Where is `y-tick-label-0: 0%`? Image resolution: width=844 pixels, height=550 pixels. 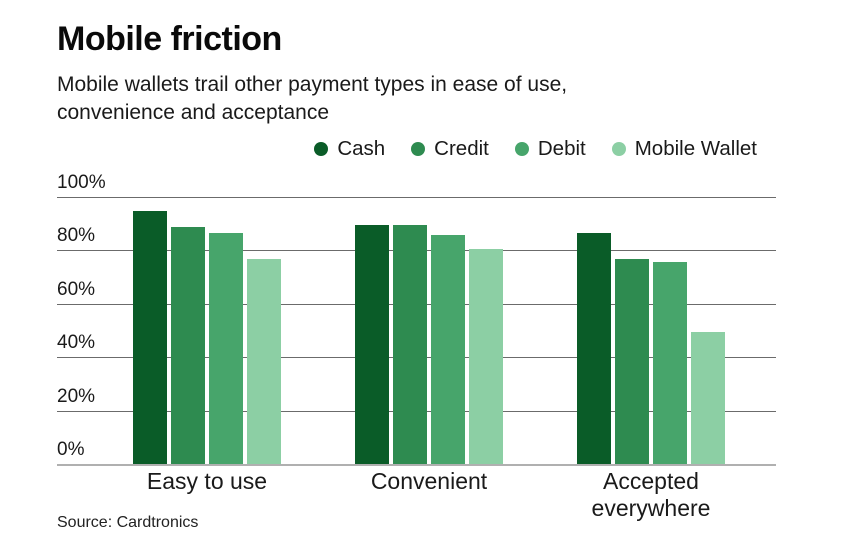
y-tick-label-0: 0% is located at coordinates (73, 450).